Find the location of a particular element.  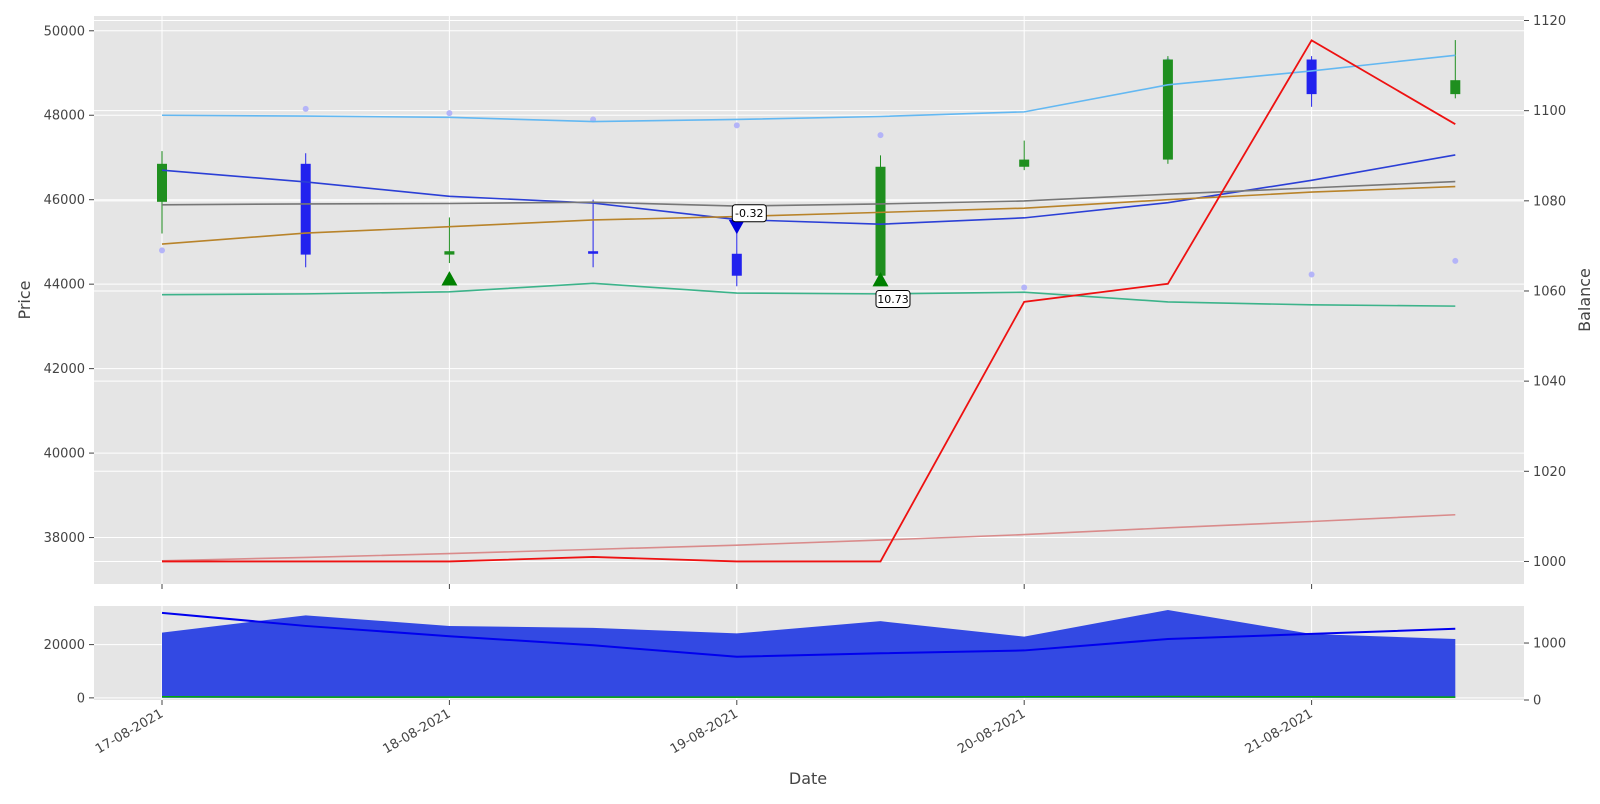

x-axis-label: Date is located at coordinates (808, 778).